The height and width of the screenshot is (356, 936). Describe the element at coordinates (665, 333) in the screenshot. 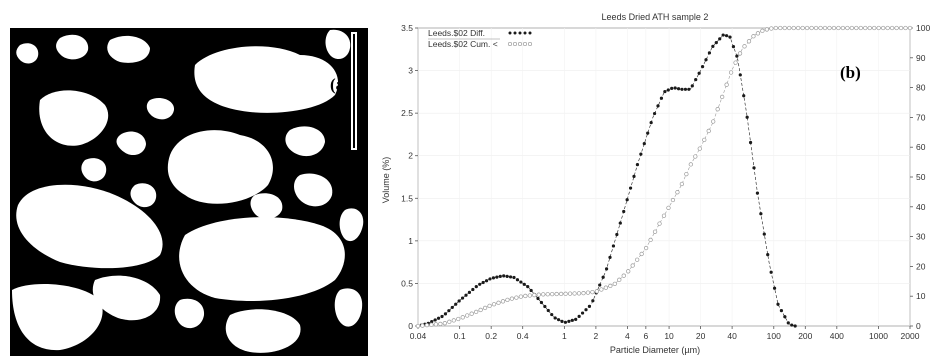

I see `x-axis-ticks: 0.04 0.1 0.2 0.4 1 2 4 6 10 20 40 100 200 400 1000 2000` at that location.